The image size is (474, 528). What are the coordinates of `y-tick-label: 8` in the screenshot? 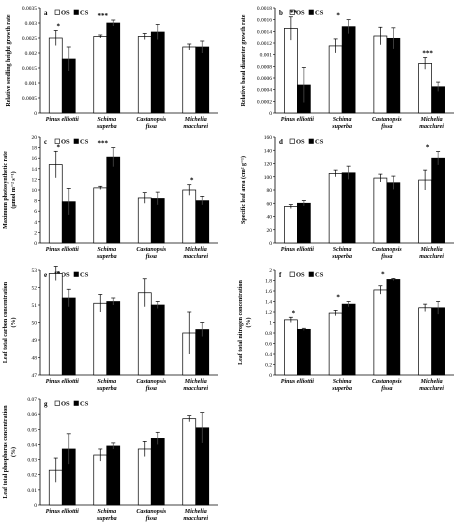 It's located at (35, 202).